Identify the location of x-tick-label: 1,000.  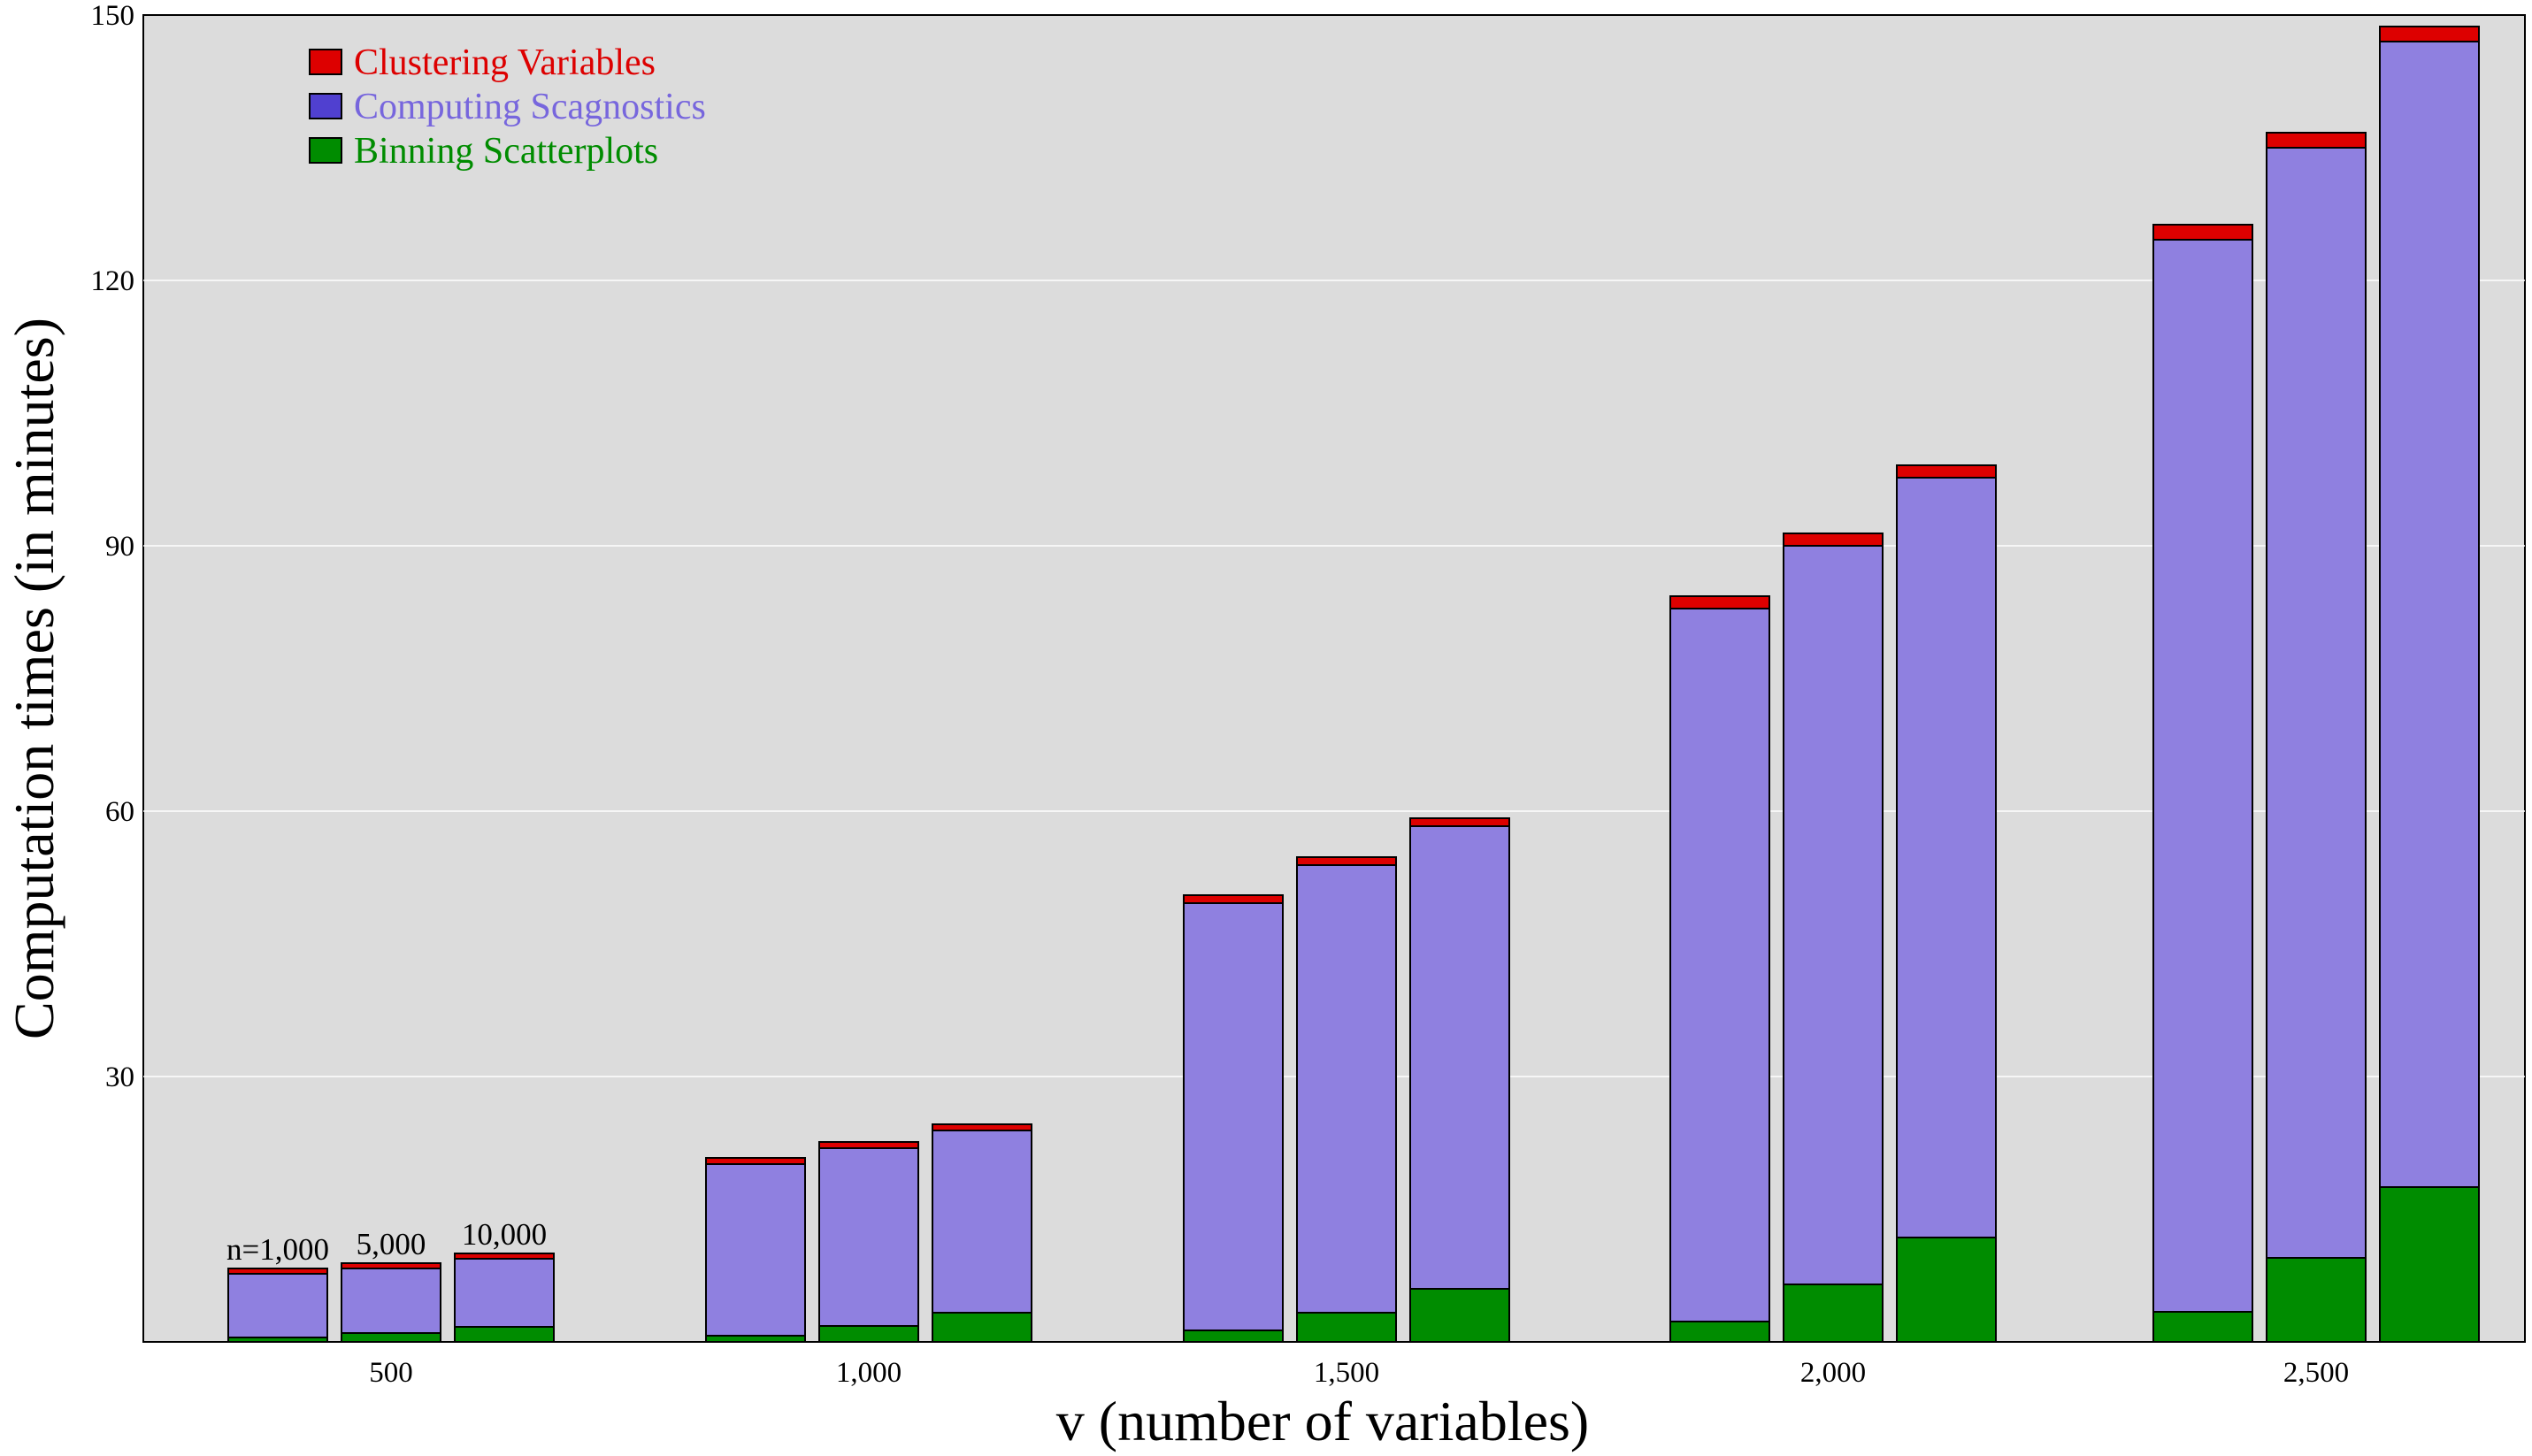
(869, 1373).